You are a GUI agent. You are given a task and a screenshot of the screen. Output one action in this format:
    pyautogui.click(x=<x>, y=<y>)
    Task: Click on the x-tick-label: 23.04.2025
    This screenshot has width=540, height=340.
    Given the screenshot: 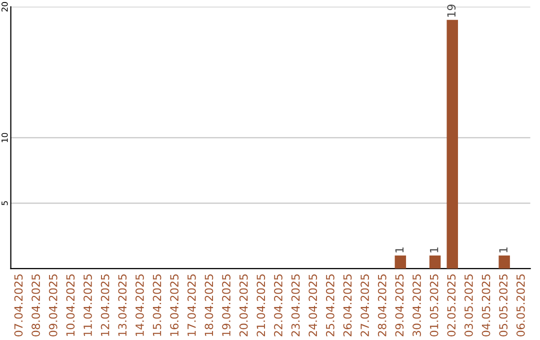 What is the action you would take?
    pyautogui.click(x=295, y=305)
    